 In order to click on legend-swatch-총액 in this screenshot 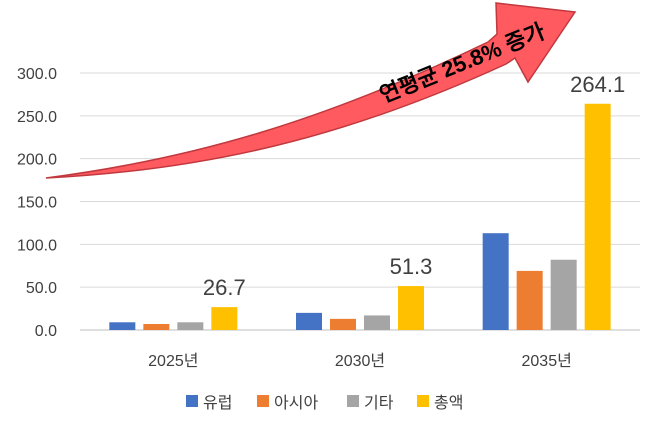, I will do `click(423, 401)`.